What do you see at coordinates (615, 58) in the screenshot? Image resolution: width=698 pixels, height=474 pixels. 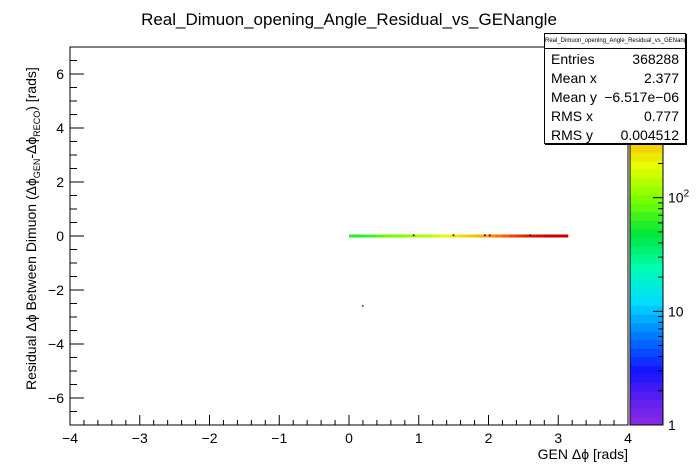 I see `stats-row-entries: Entries 368288` at bounding box center [615, 58].